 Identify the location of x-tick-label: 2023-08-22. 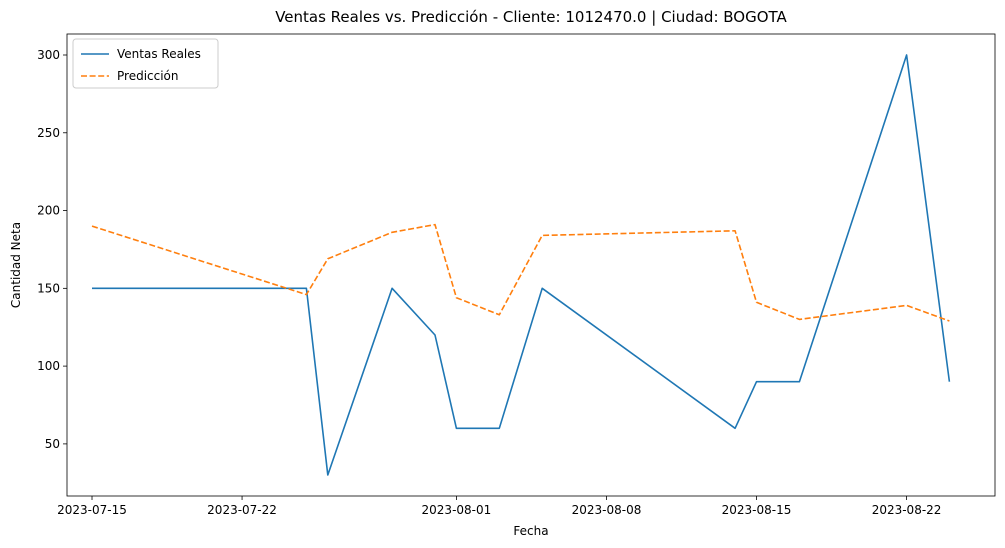
(907, 510).